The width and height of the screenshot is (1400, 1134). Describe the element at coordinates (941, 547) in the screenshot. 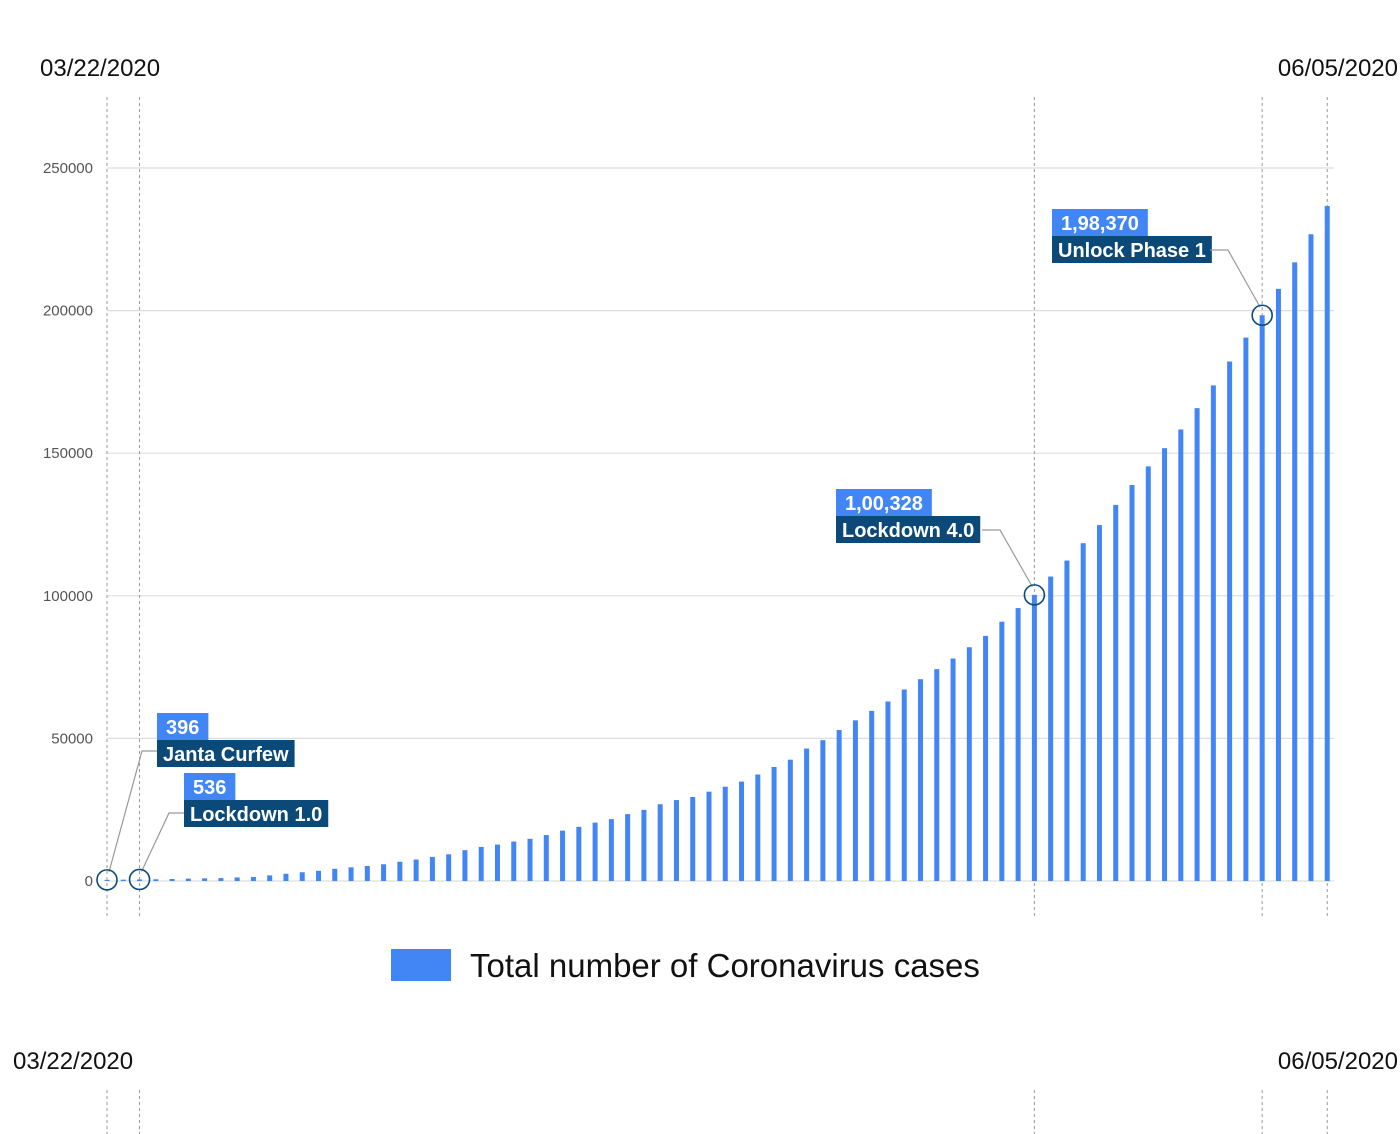

I see `annotation-lockdown-4-0: 1,00,328 Lockdown 4.0` at that location.